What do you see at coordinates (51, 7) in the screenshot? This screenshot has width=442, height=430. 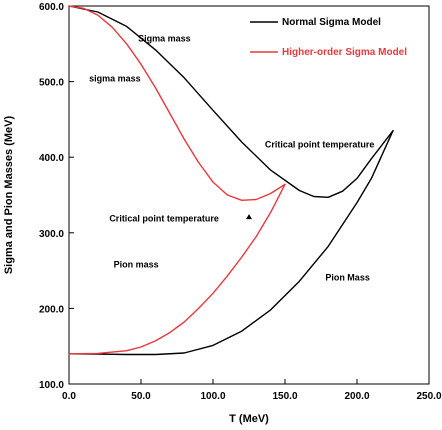 I see `y-tick-label: 600.0` at bounding box center [51, 7].